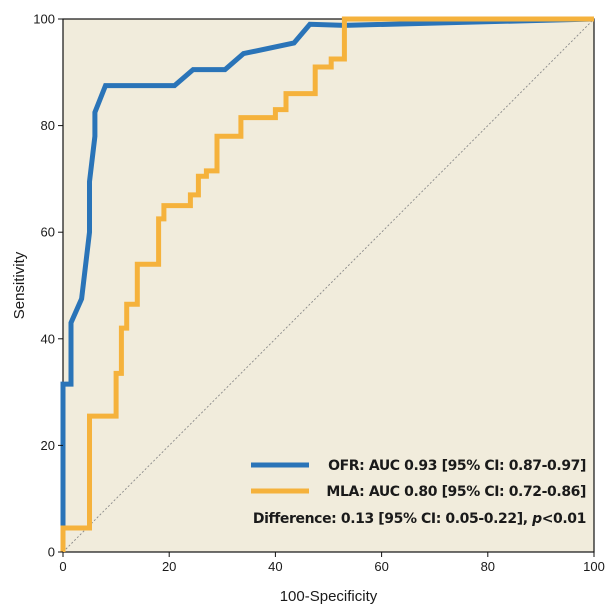  Describe the element at coordinates (48, 125) in the screenshot. I see `y-tick-label: 80` at that location.